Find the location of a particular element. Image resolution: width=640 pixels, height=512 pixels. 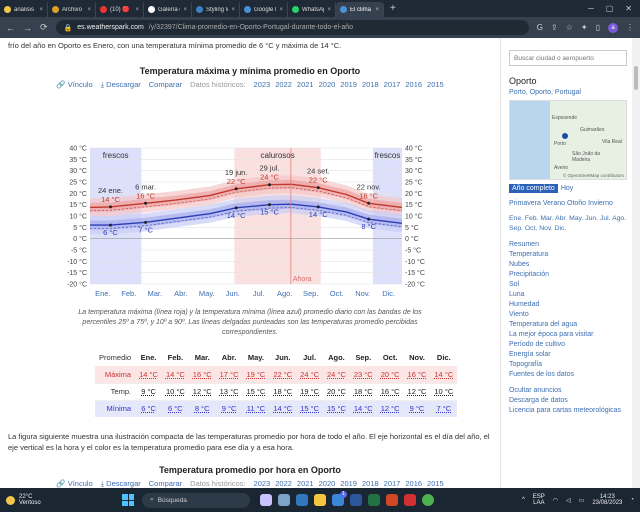

month-link: Oct. is located at coordinates (531, 228).